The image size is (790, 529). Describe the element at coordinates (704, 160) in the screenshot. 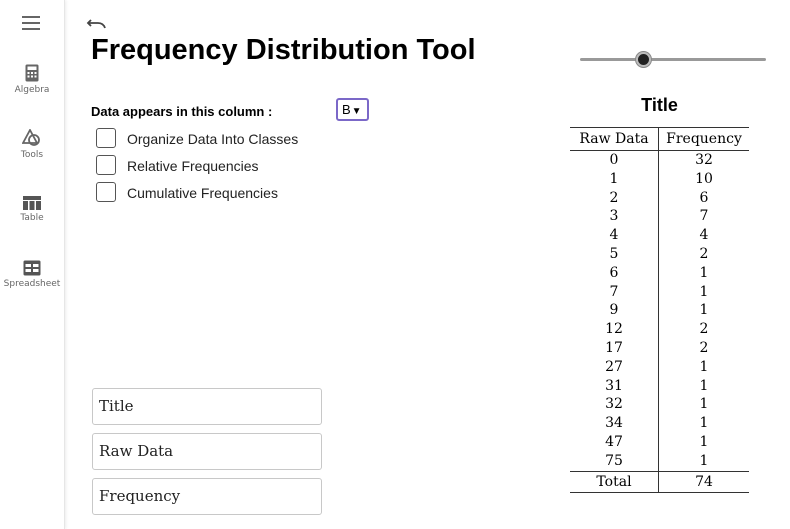

I see `frequency-cell: 32` at that location.